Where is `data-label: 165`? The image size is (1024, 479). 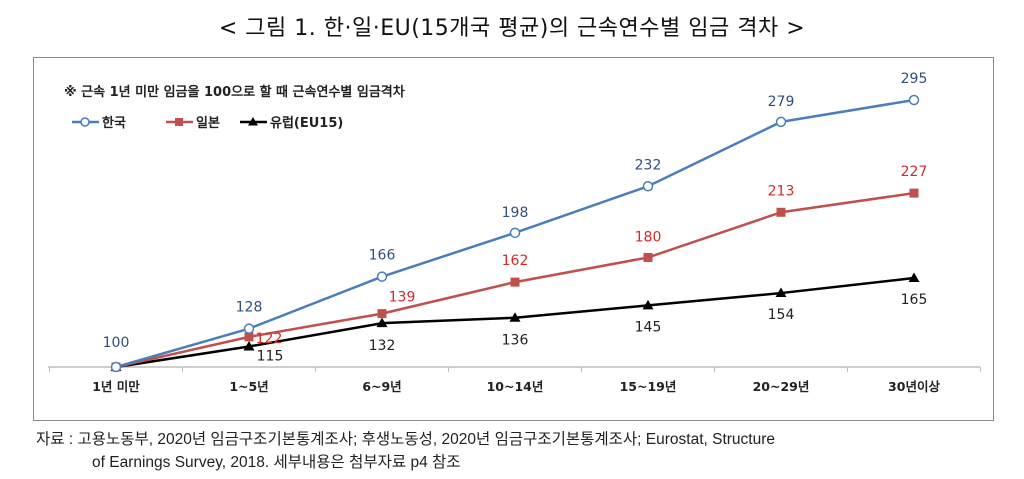
data-label: 165 is located at coordinates (914, 300).